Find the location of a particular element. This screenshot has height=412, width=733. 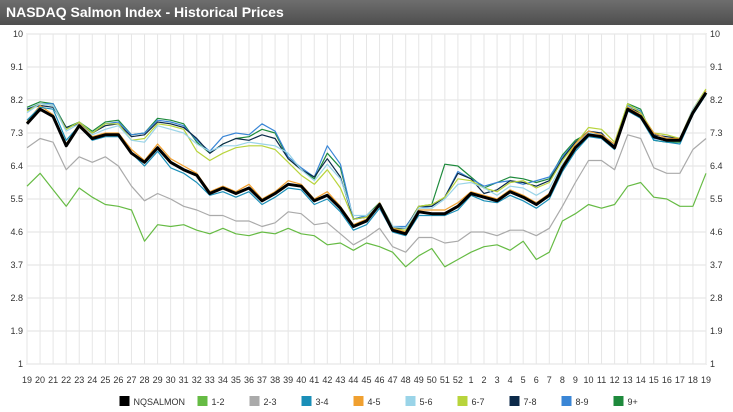

x-tick-label: 36 is located at coordinates (249, 380).